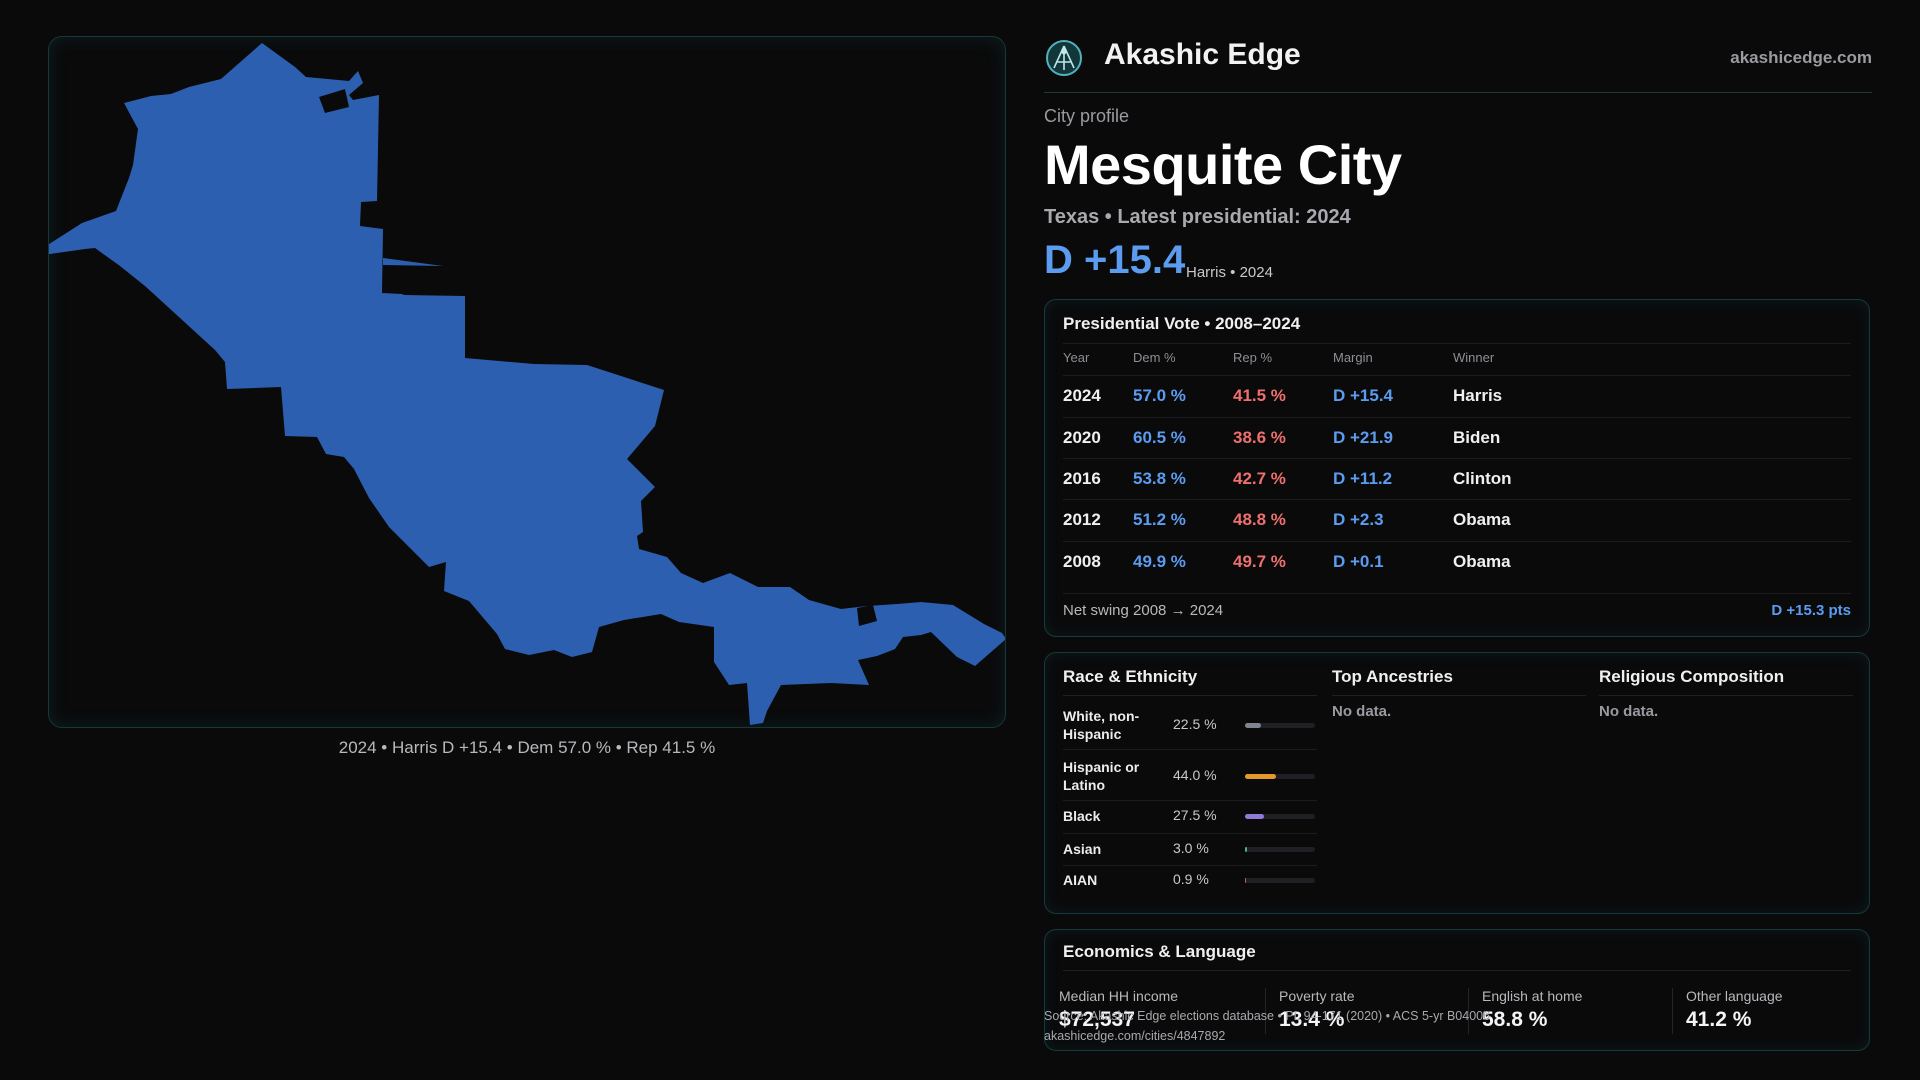  I want to click on cell-year: 2020, so click(1082, 437).